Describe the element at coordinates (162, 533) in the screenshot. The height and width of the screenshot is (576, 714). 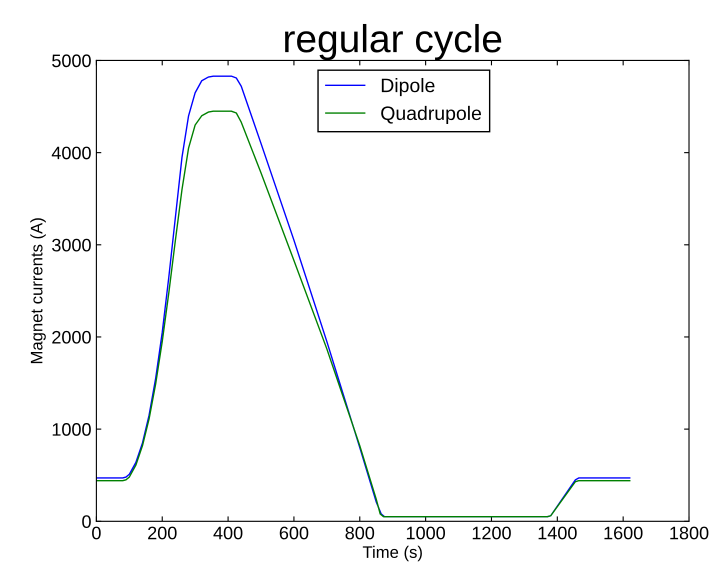
I see `x-tick-label: 200` at that location.